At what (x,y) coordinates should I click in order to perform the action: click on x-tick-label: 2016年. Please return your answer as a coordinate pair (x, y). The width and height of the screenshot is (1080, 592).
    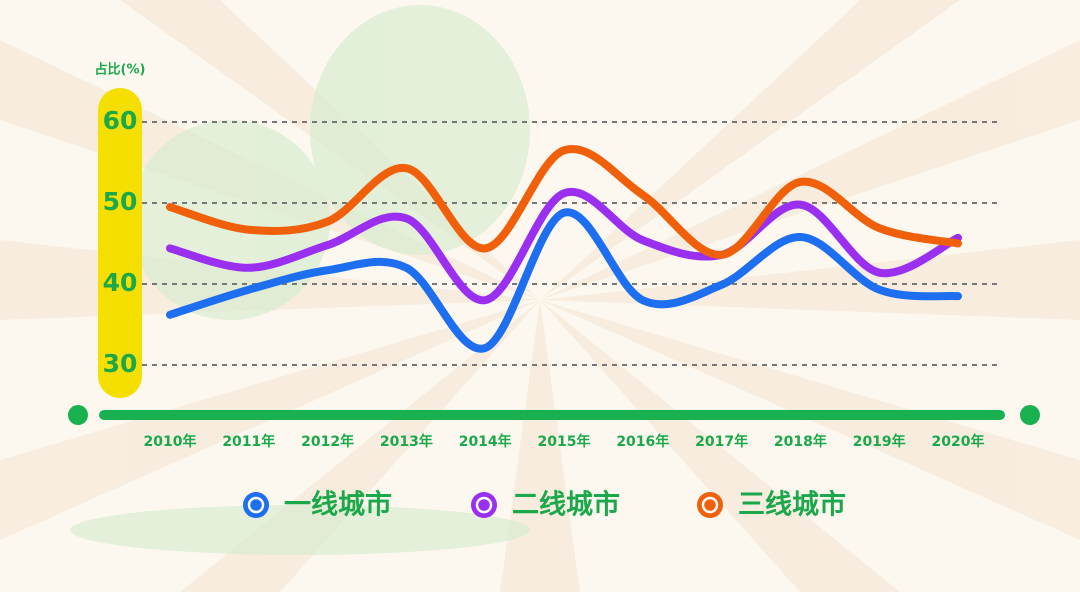
    Looking at the image, I should click on (642, 441).